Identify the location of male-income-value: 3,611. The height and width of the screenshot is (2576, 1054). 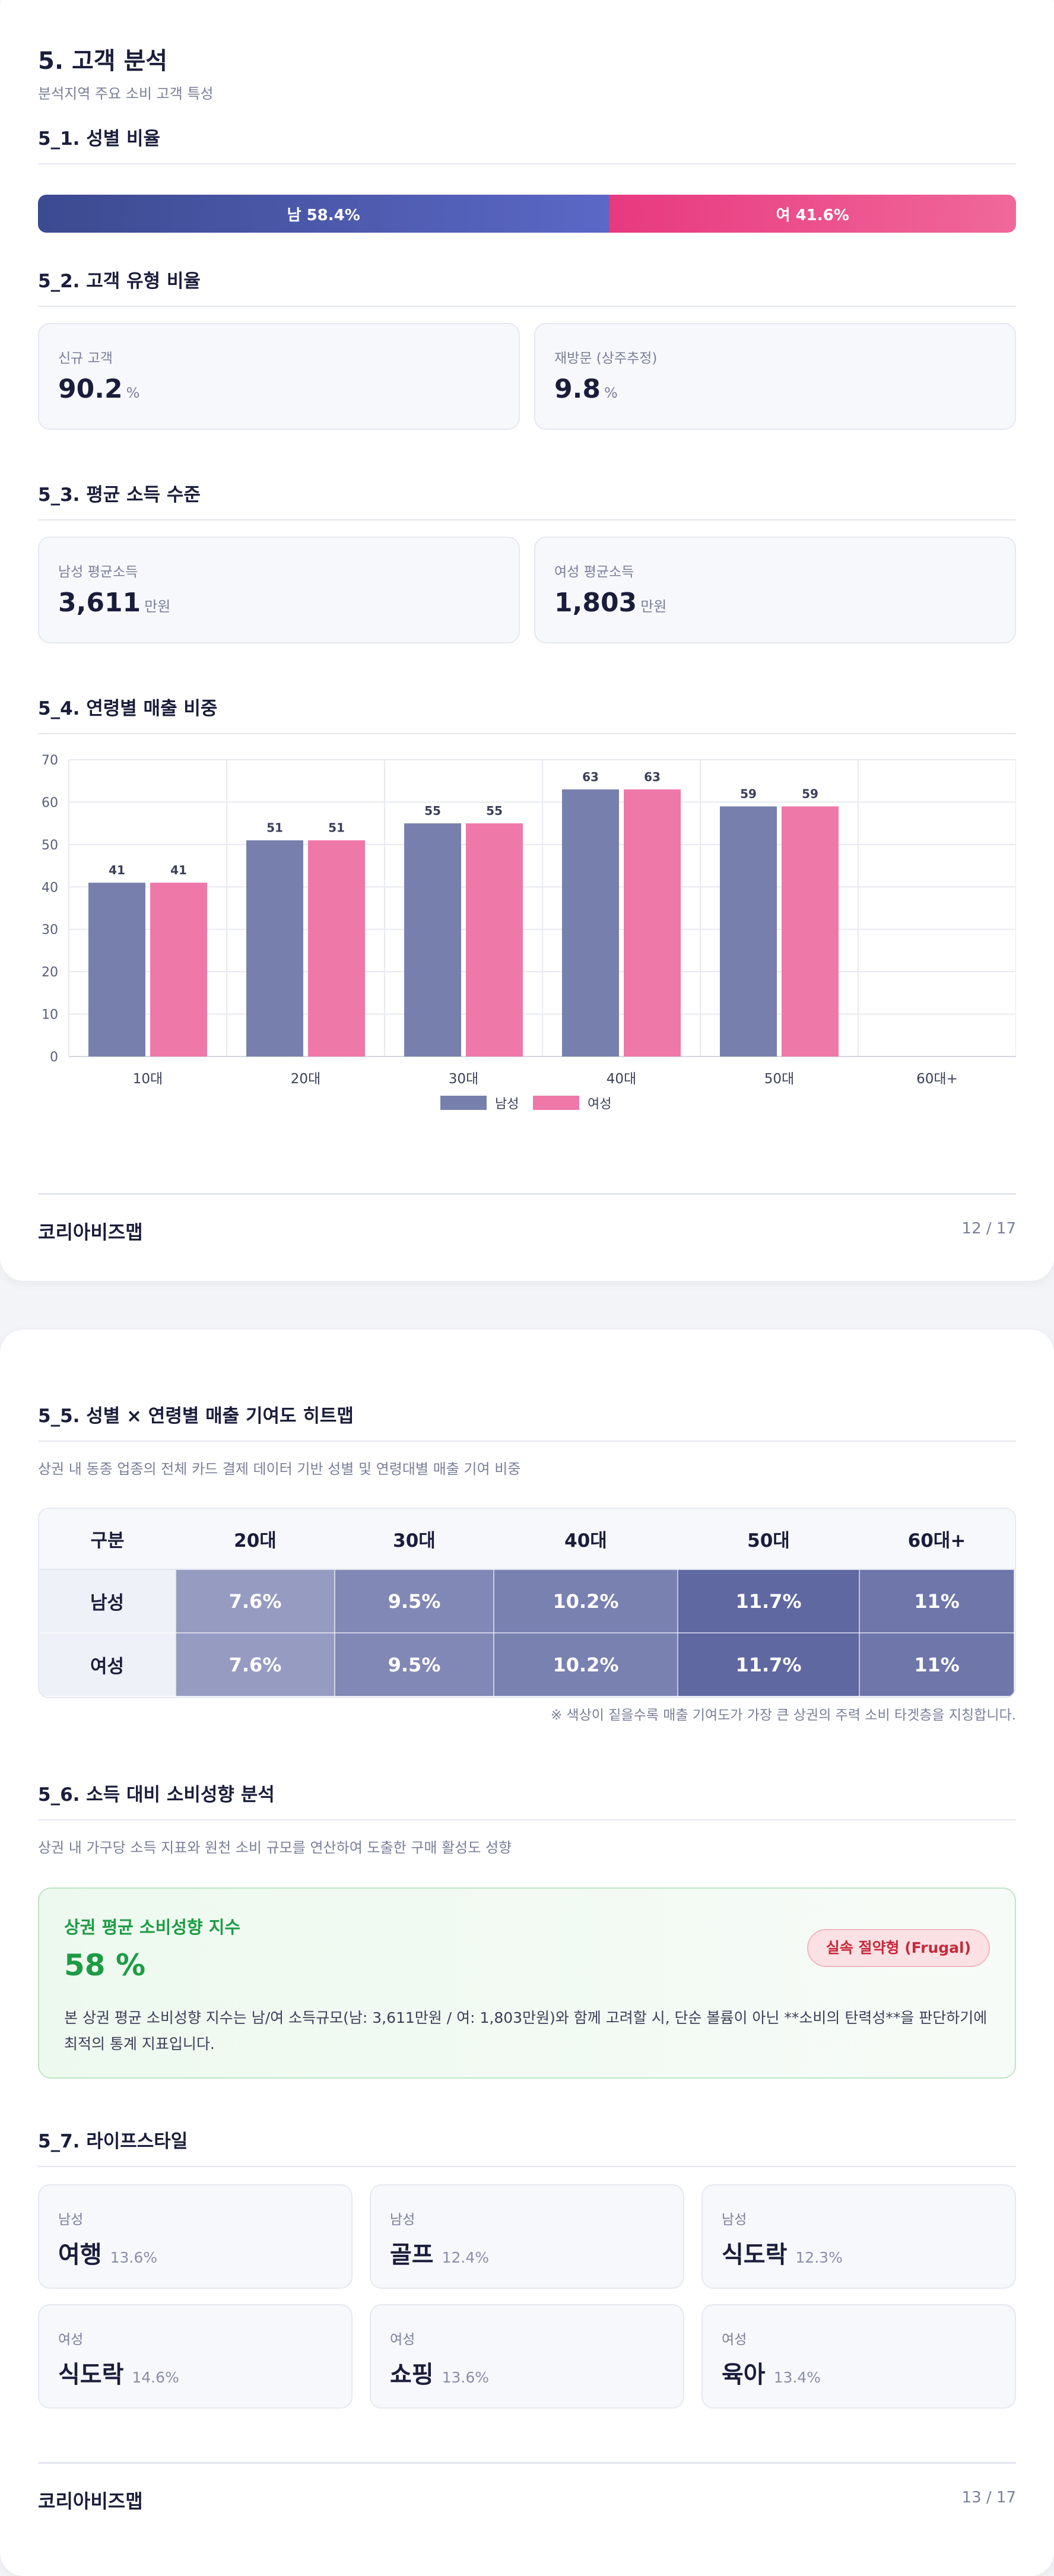
(99, 603).